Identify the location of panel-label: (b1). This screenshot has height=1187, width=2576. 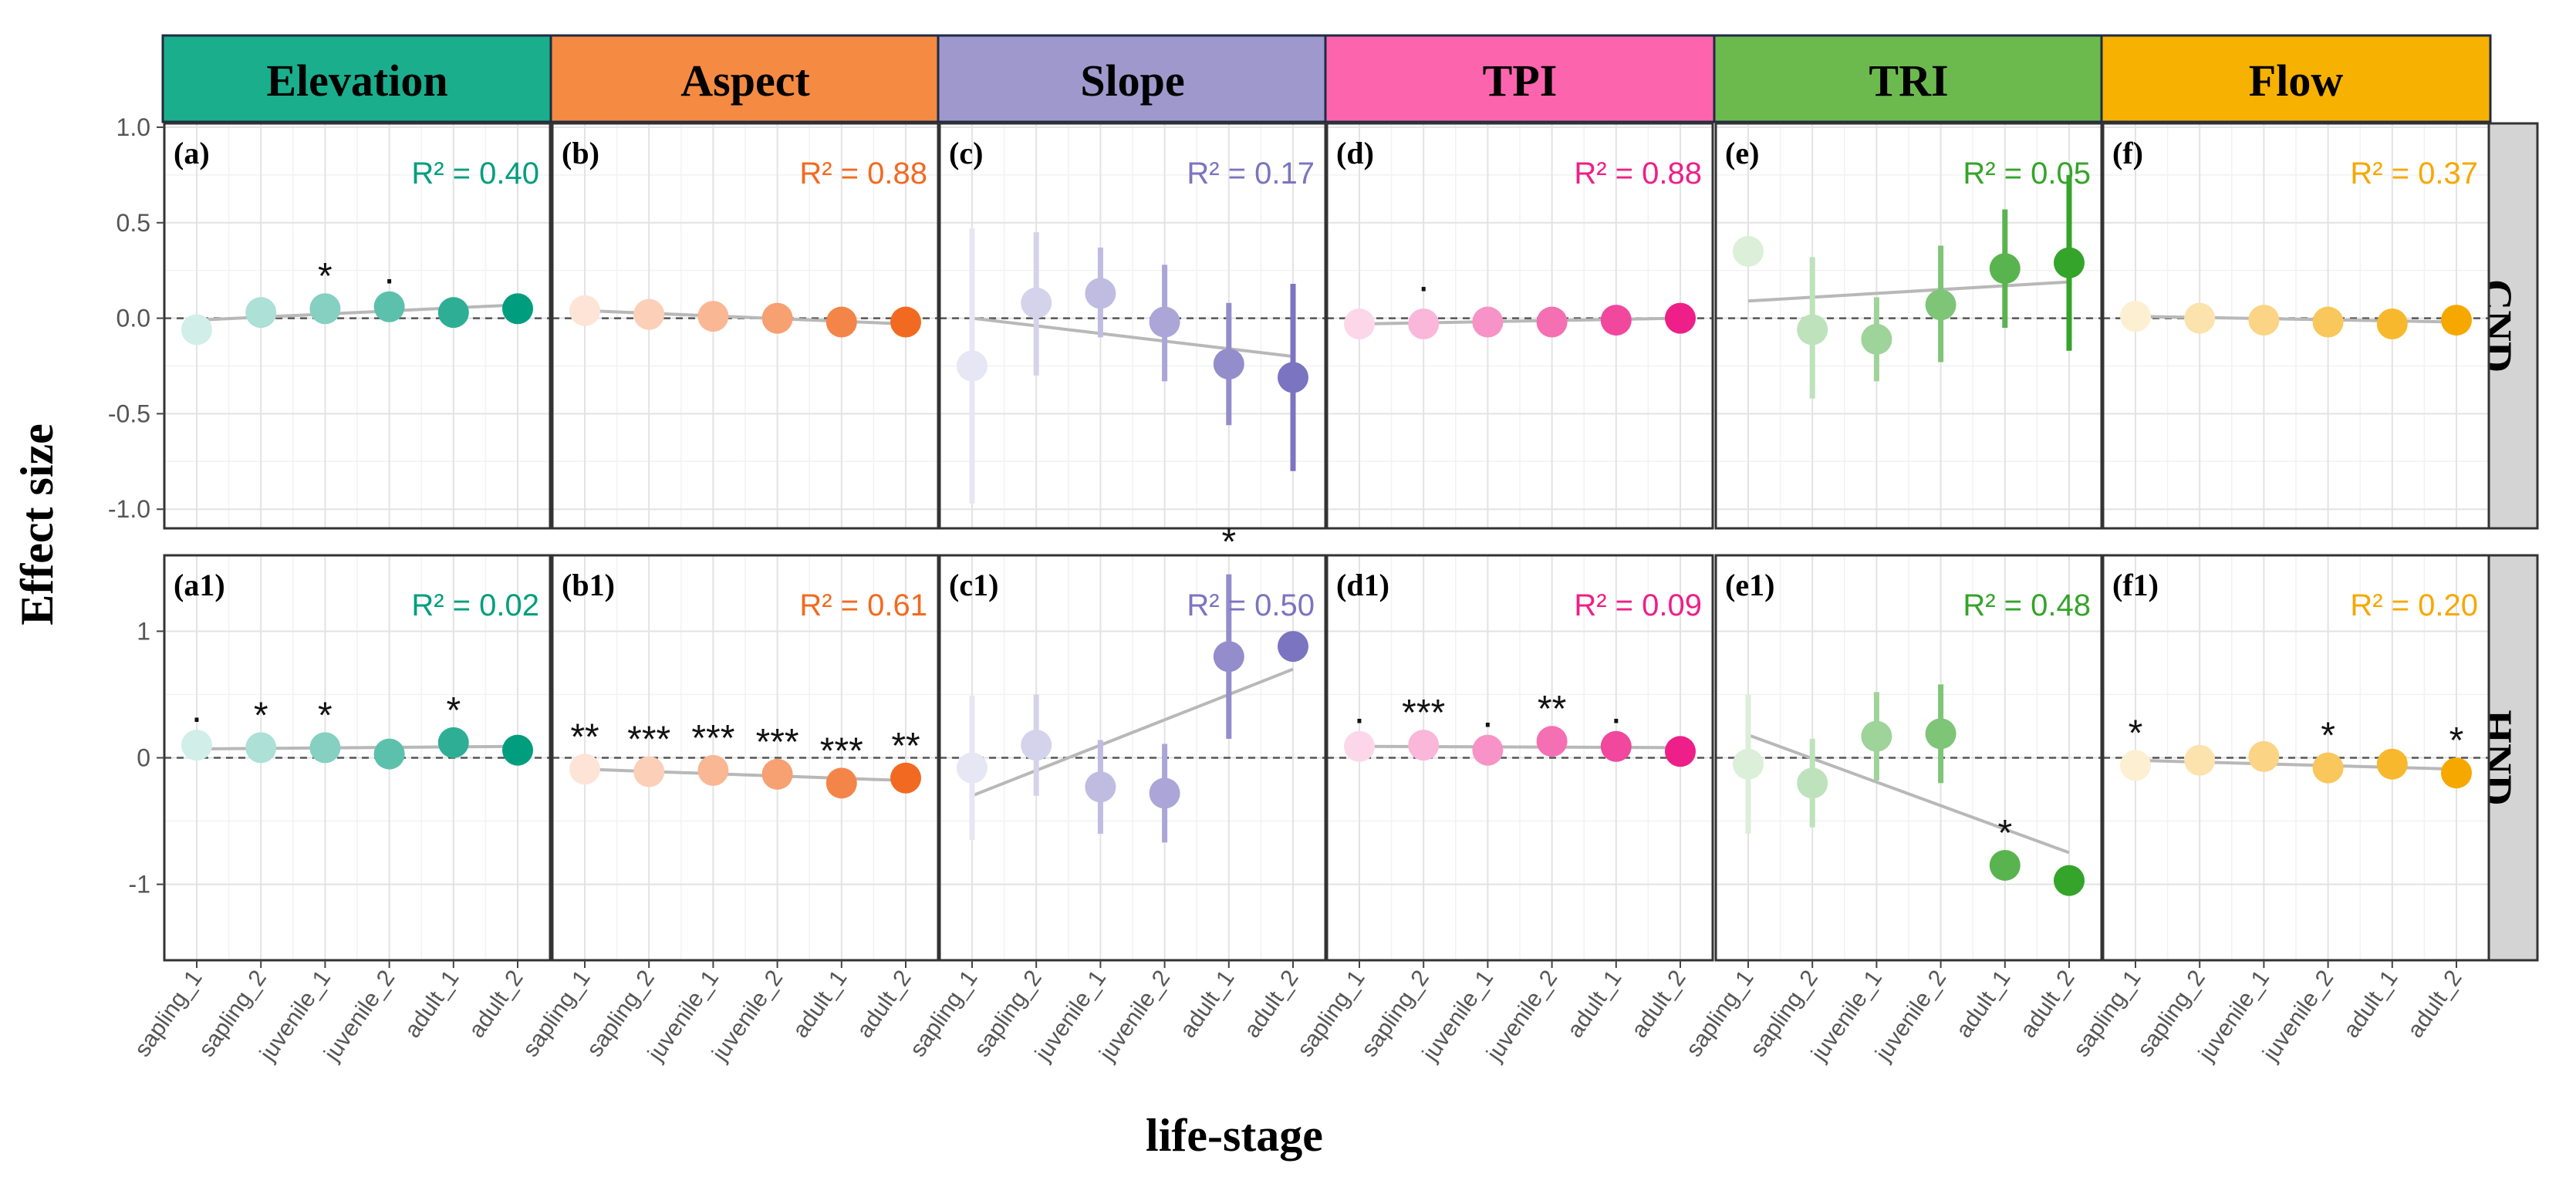
(588, 585).